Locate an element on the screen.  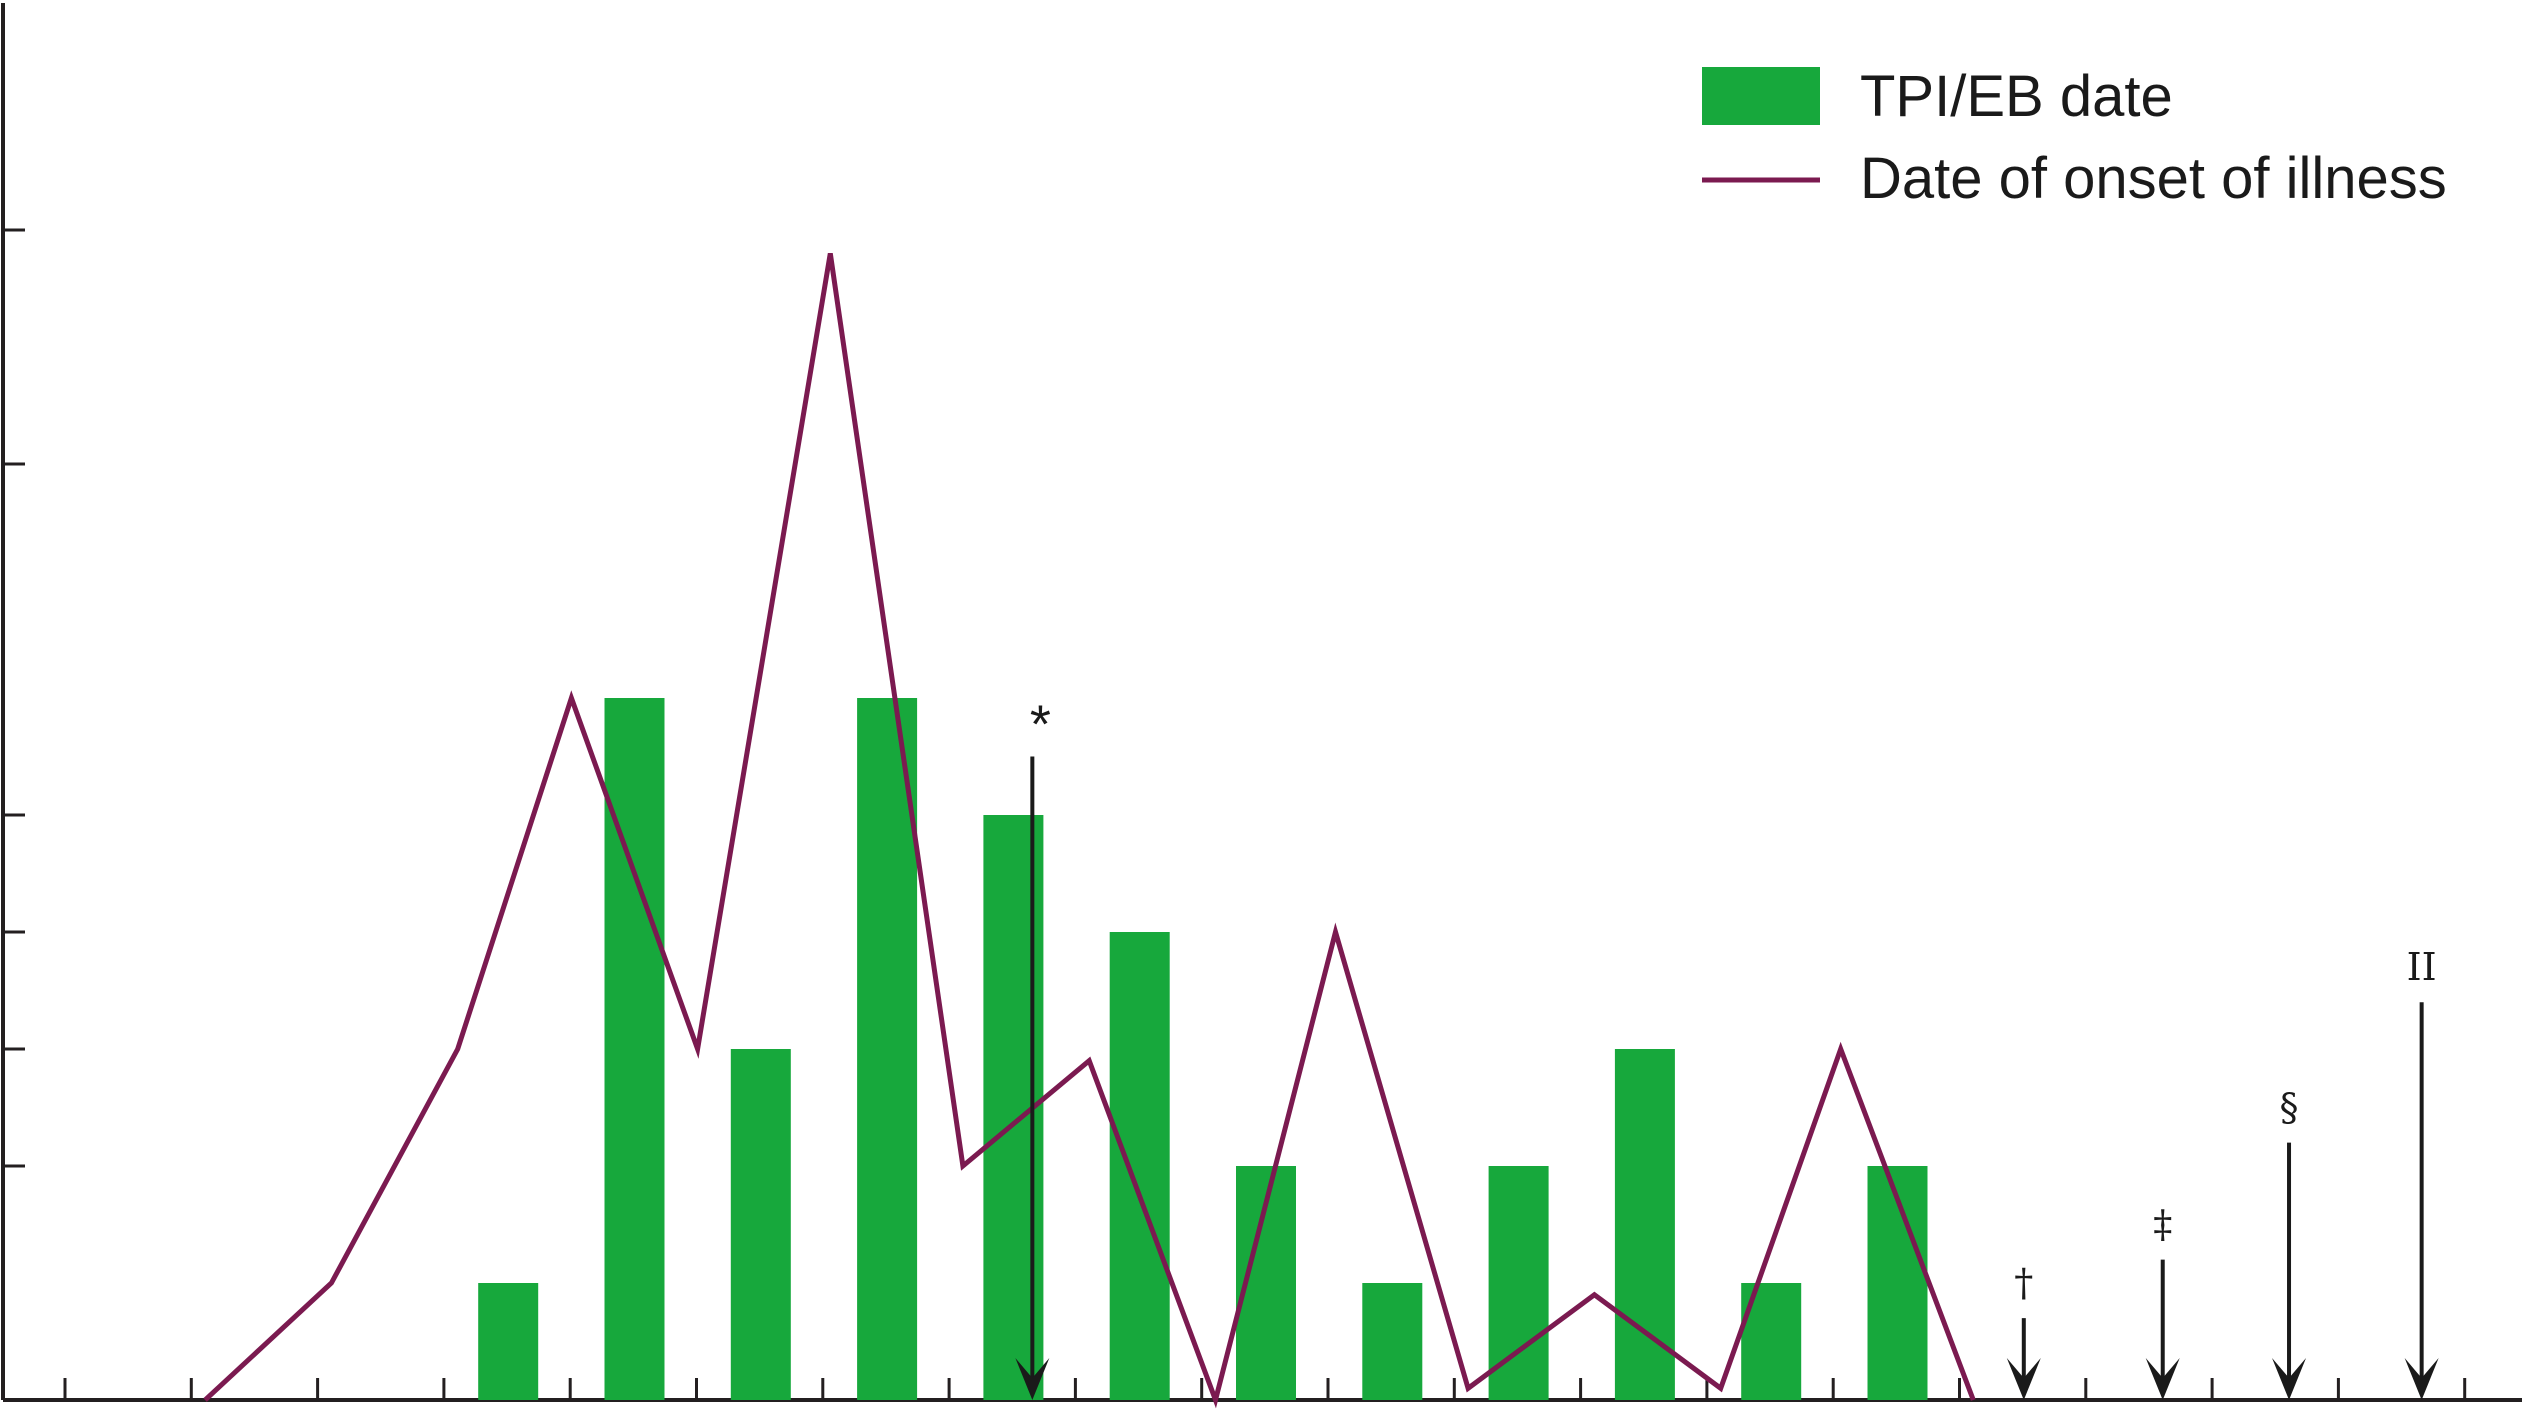
annotation-label: II is located at coordinates (2422, 967).